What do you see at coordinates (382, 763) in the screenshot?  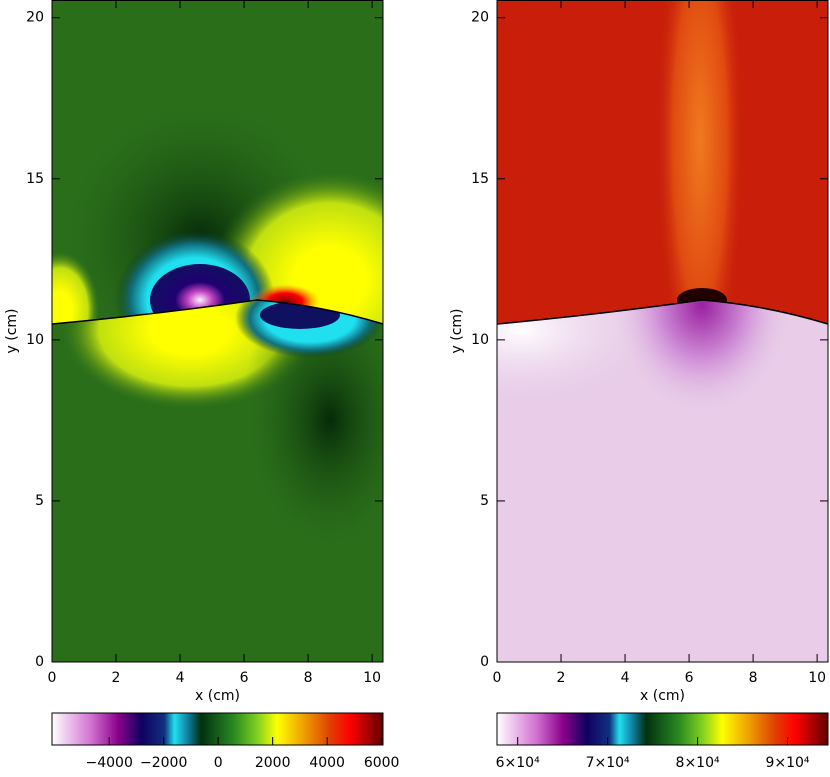 I see `colorbar-tick-label: 6000` at bounding box center [382, 763].